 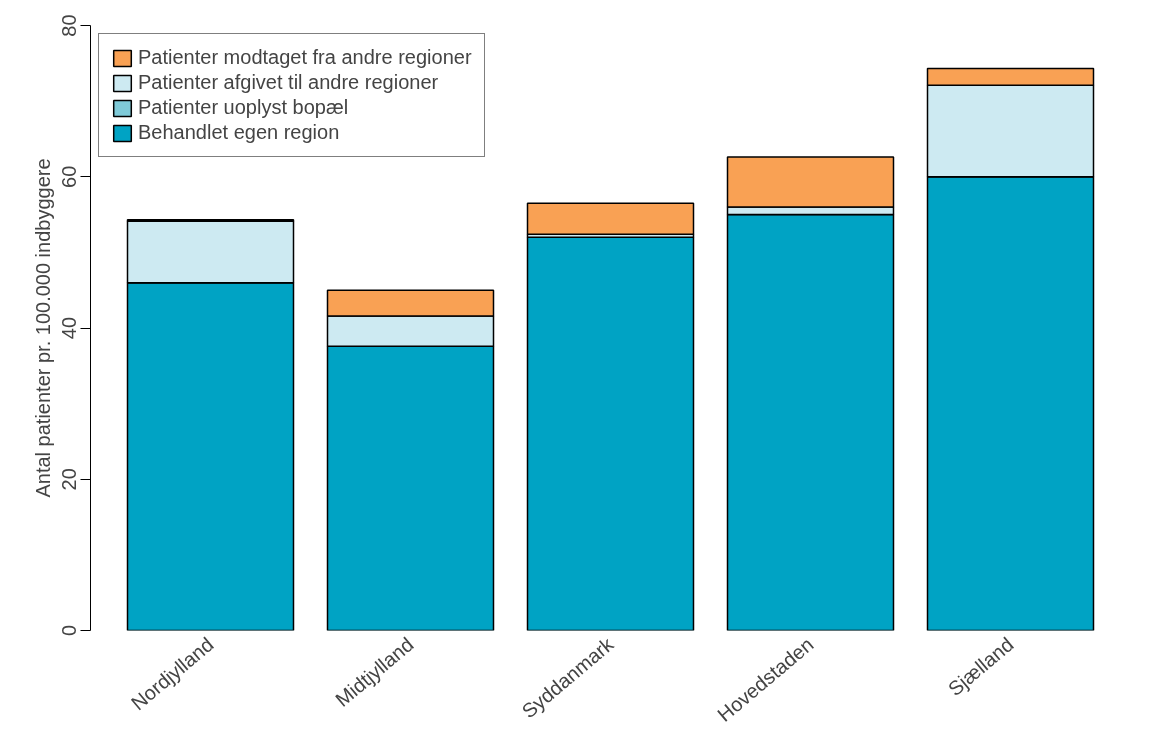 What do you see at coordinates (68, 328) in the screenshot?
I see `y-tick-label: 40` at bounding box center [68, 328].